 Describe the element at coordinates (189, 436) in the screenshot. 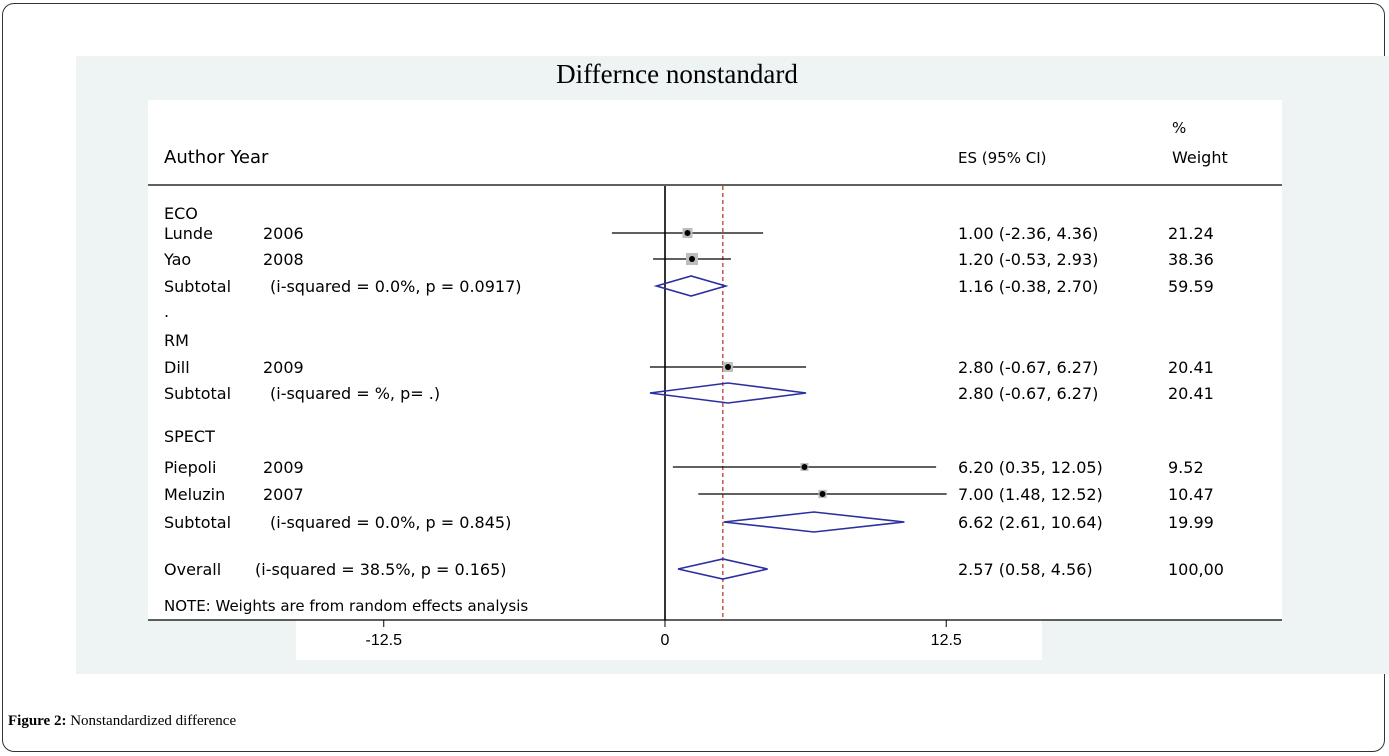

I see `group-label: SPECT` at that location.